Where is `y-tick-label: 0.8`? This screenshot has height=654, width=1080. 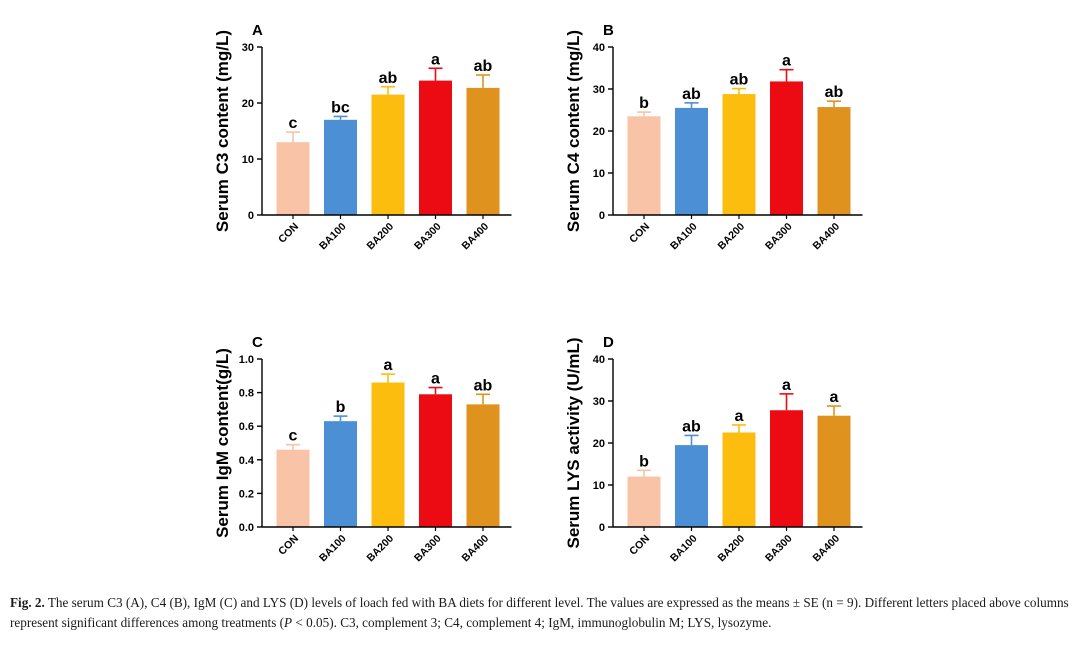 y-tick-label: 0.8 is located at coordinates (246, 394).